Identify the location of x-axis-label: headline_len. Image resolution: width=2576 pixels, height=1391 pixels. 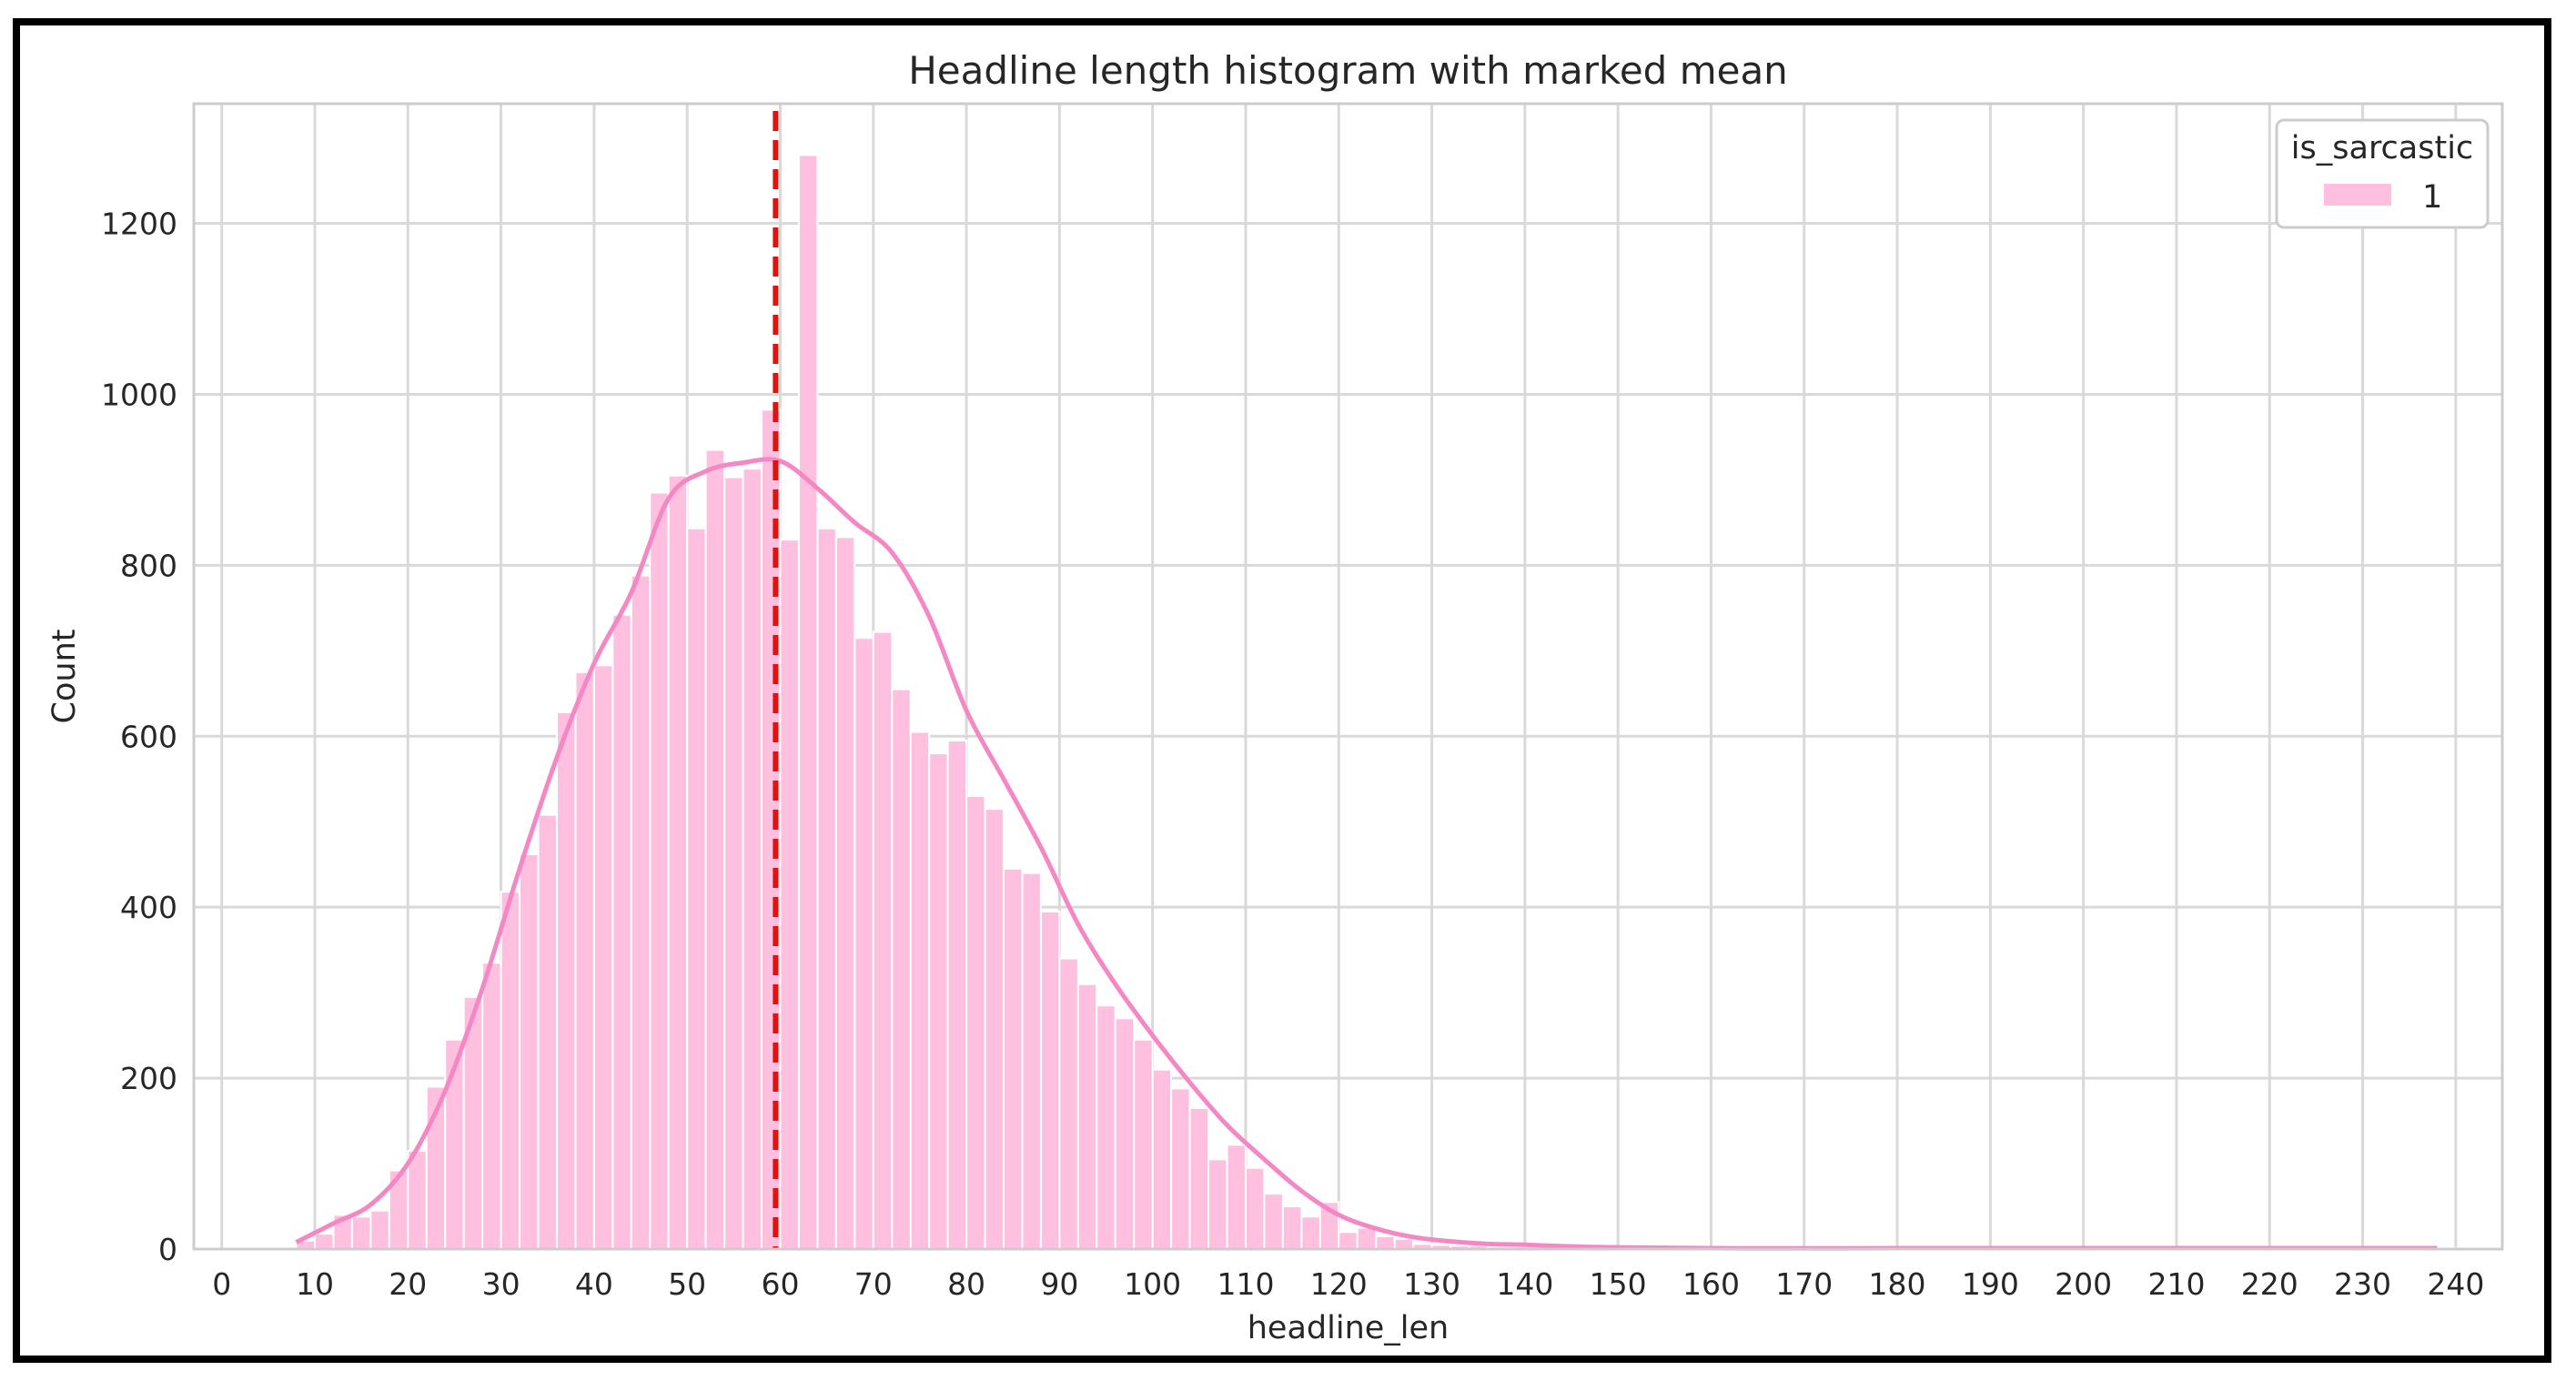
(1348, 1328).